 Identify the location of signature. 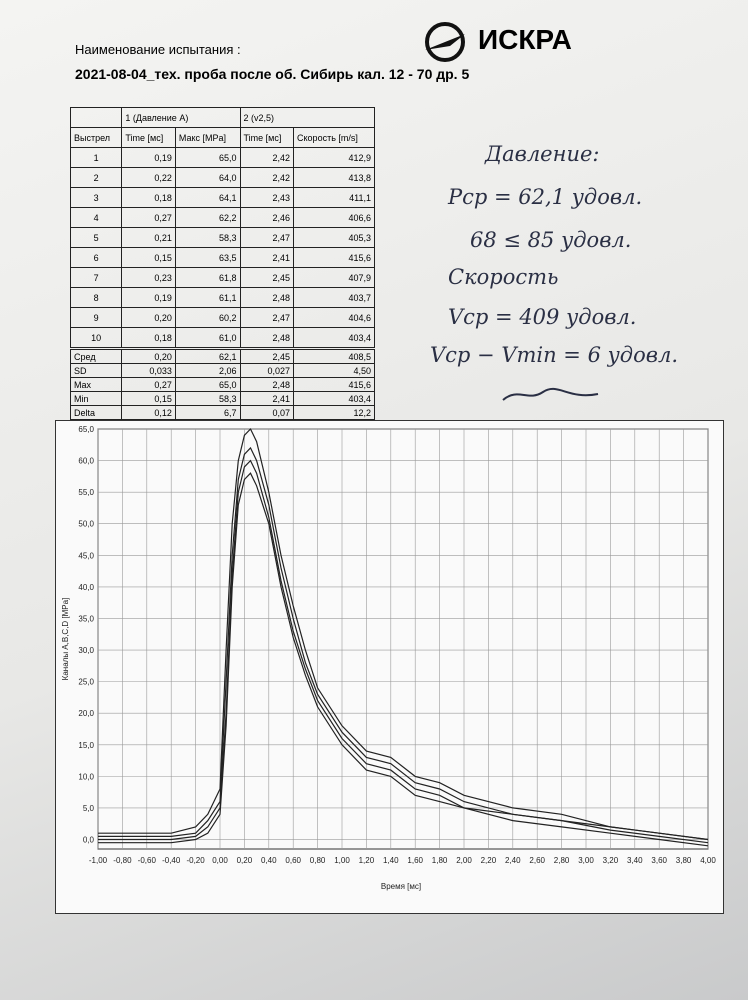
(550, 394).